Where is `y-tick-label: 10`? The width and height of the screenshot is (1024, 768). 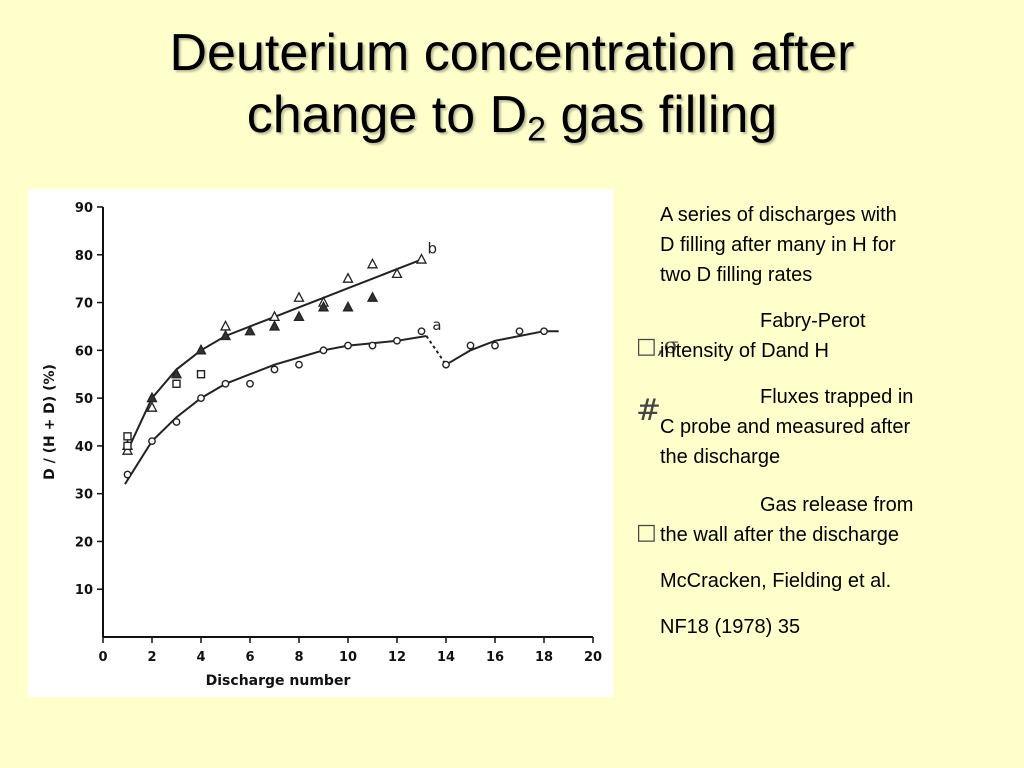
y-tick-label: 10 is located at coordinates (84, 590).